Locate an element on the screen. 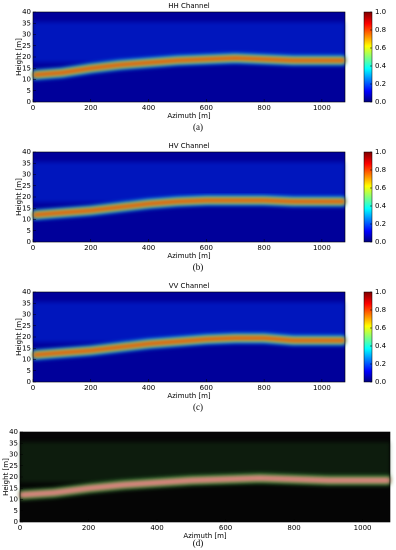 Image resolution: width=396 pixels, height=550 pixels. plot-title: VV Channel is located at coordinates (189, 286).